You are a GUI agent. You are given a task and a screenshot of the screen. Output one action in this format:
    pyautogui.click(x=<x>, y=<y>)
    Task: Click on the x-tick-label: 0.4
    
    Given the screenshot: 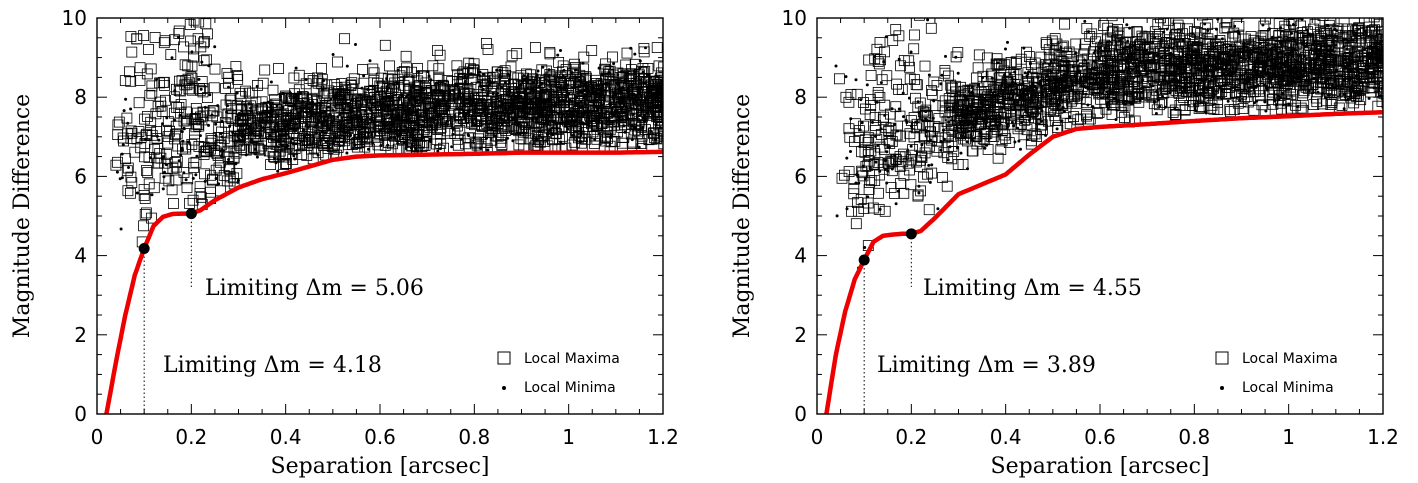 What is the action you would take?
    pyautogui.click(x=286, y=437)
    